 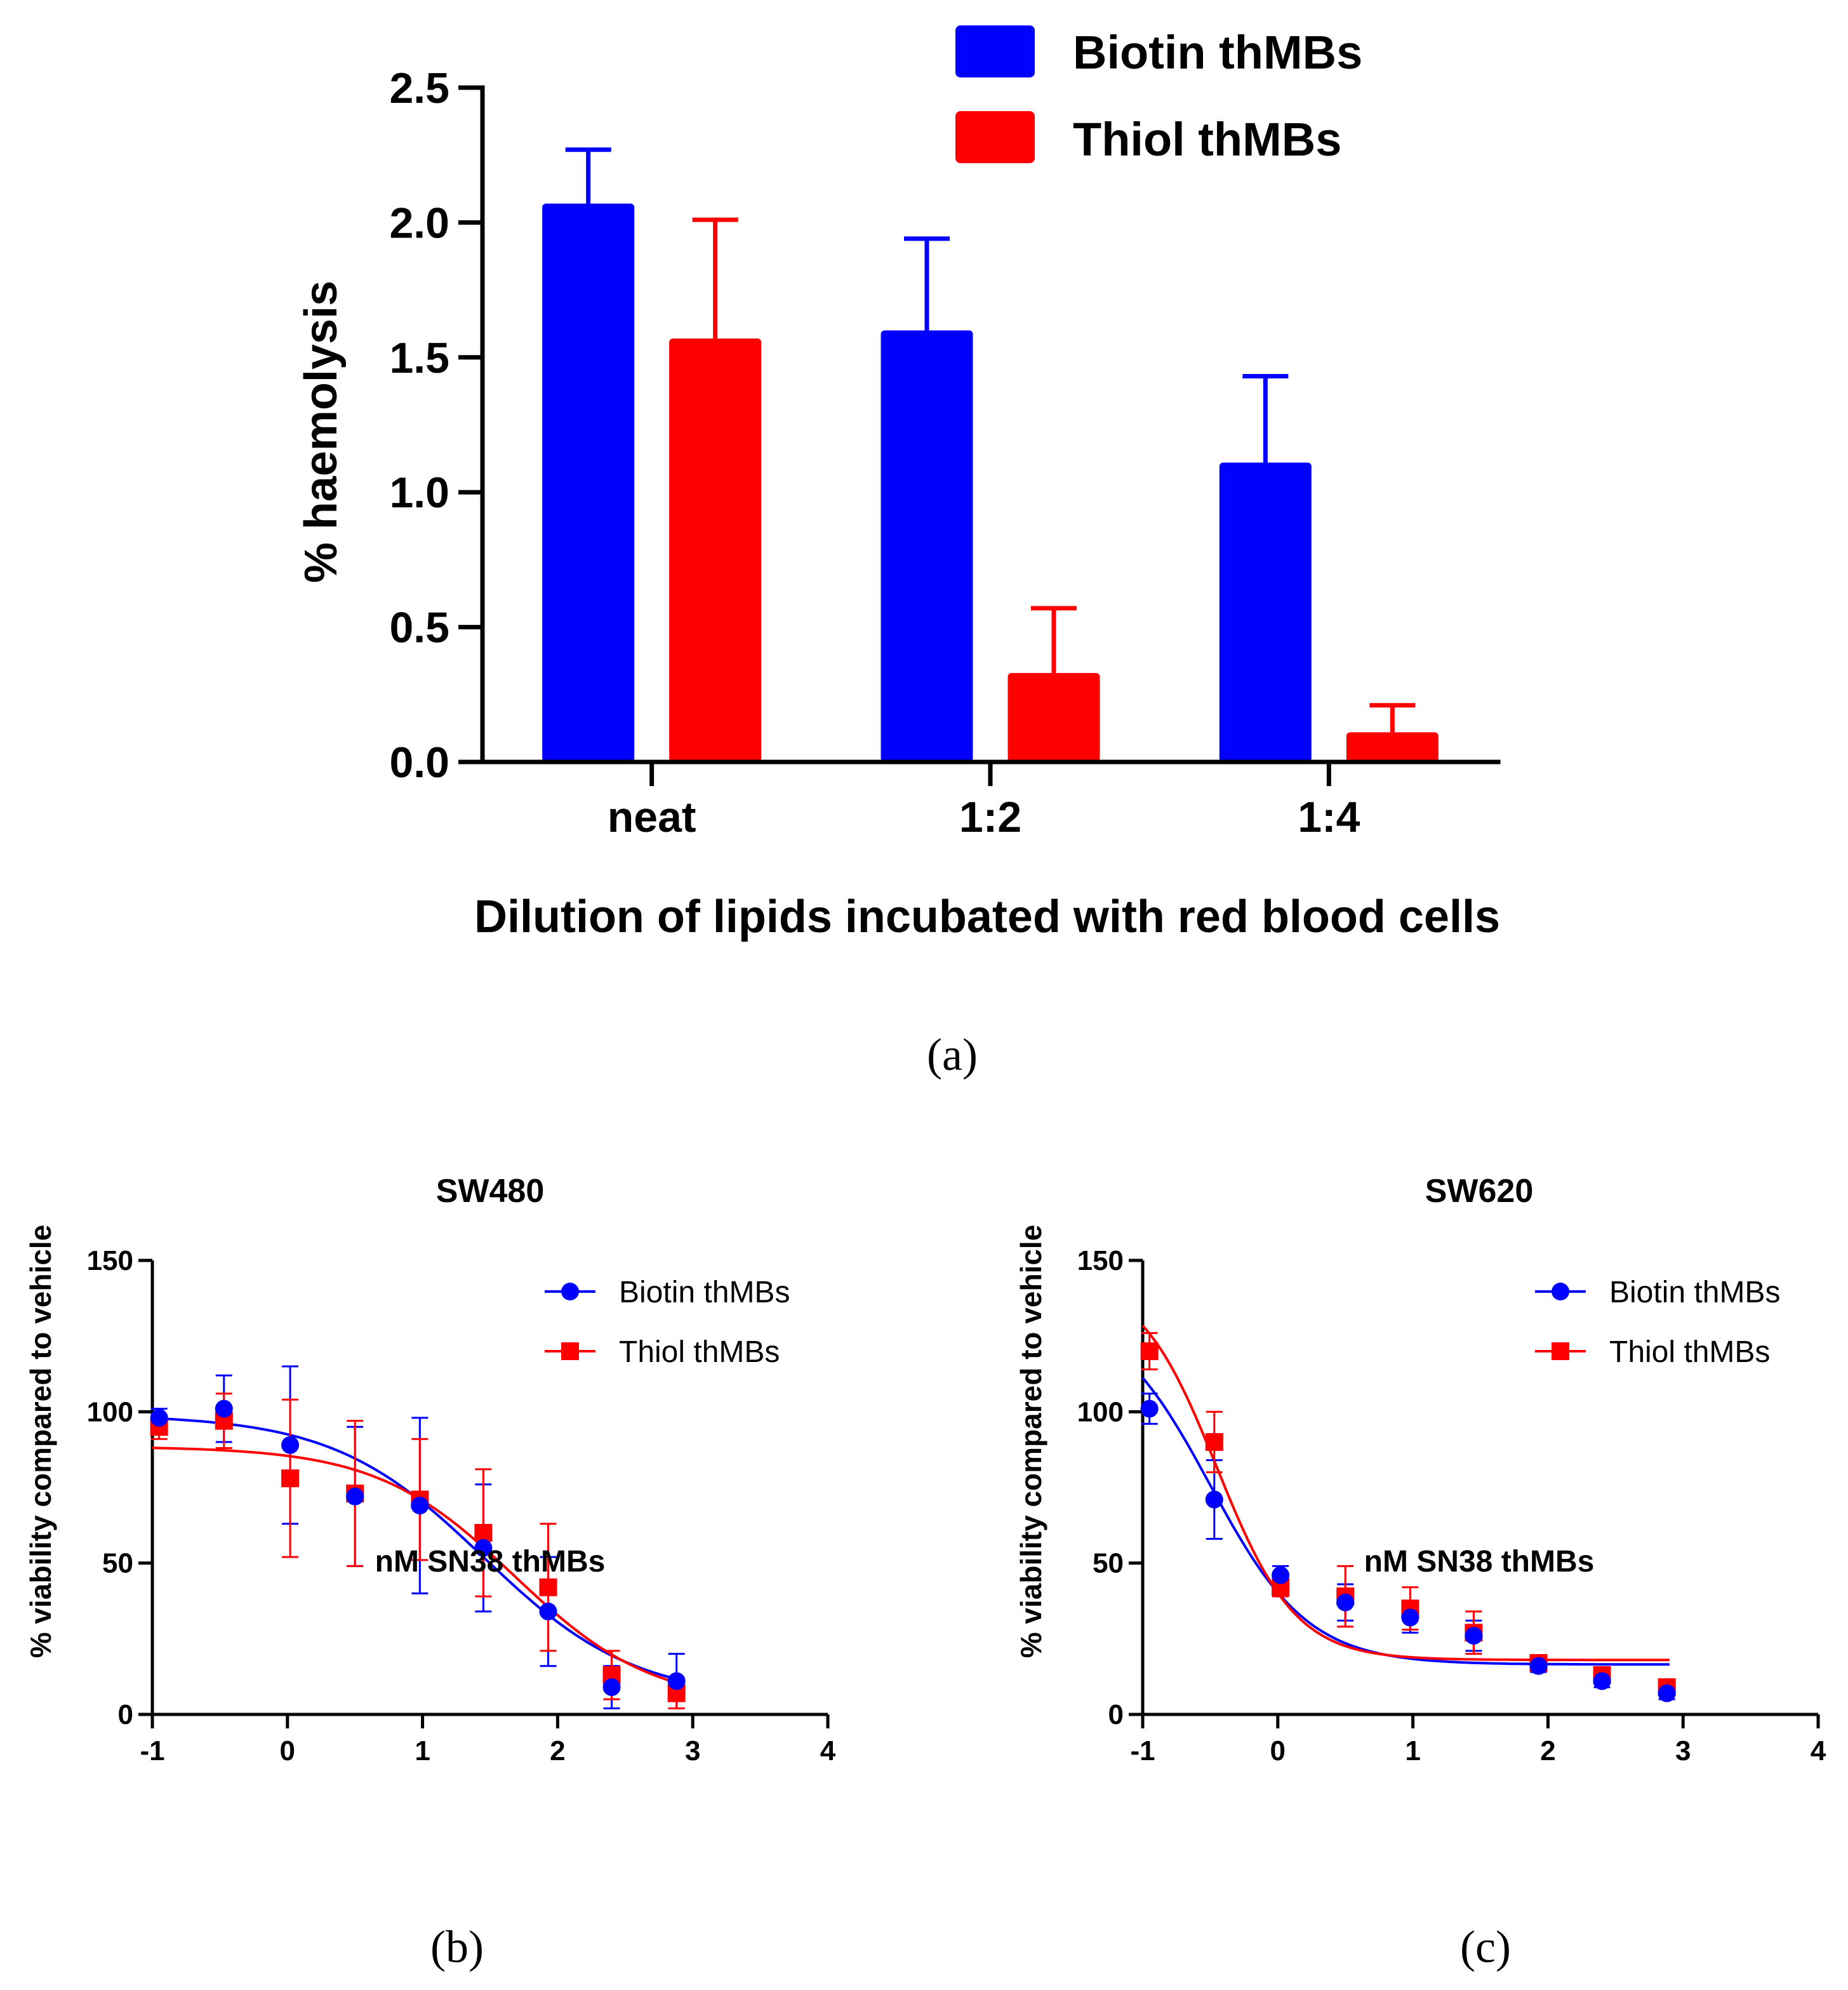 What do you see at coordinates (990, 817) in the screenshot?
I see `x-tick-label: 1:2` at bounding box center [990, 817].